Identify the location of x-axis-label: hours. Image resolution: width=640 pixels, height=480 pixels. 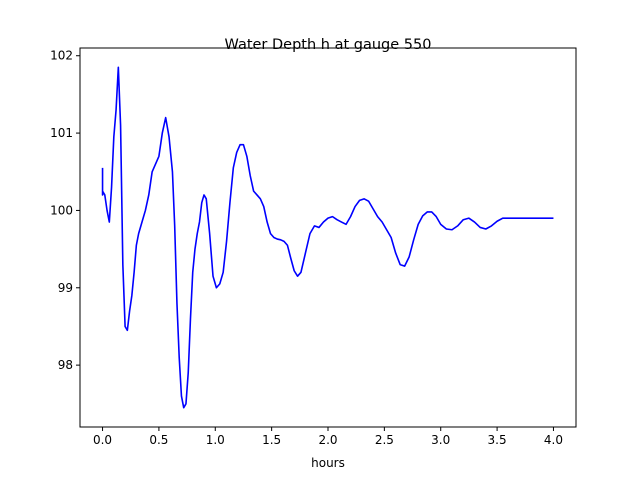
(328, 463).